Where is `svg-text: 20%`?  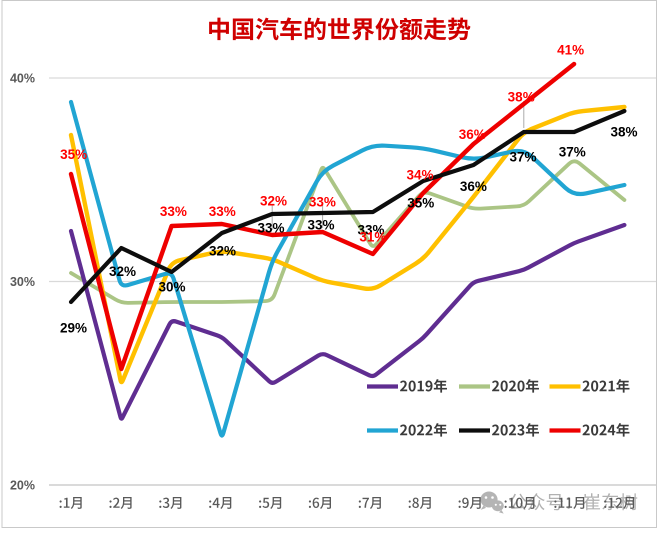 svg-text: 20% is located at coordinates (22, 485).